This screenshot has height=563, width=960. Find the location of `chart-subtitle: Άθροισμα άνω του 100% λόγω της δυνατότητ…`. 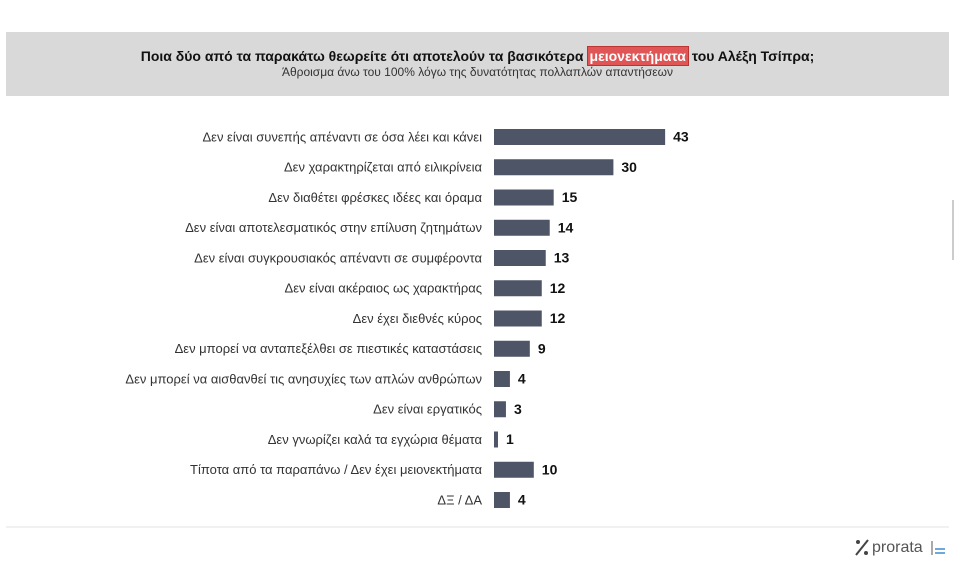

chart-subtitle: Άθροισμα άνω του 100% λόγω της δυνατότητ… is located at coordinates (477, 72).